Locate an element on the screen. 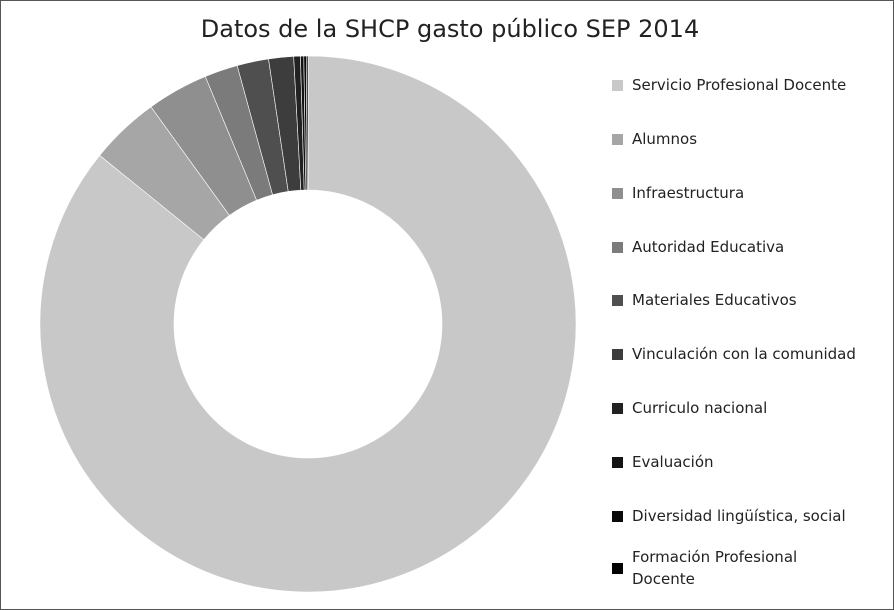 This screenshot has height=610, width=894. legend-label: Curriculo nacional is located at coordinates (700, 408).